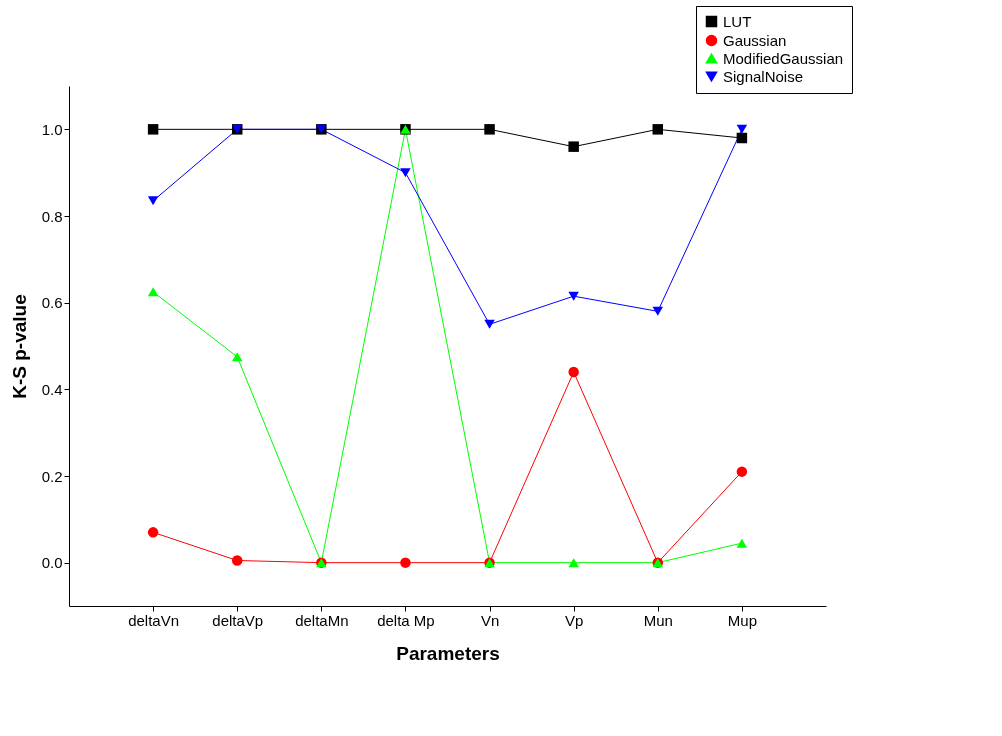  What do you see at coordinates (406, 620) in the screenshot?
I see `x-tick-label: delta Mp` at bounding box center [406, 620].